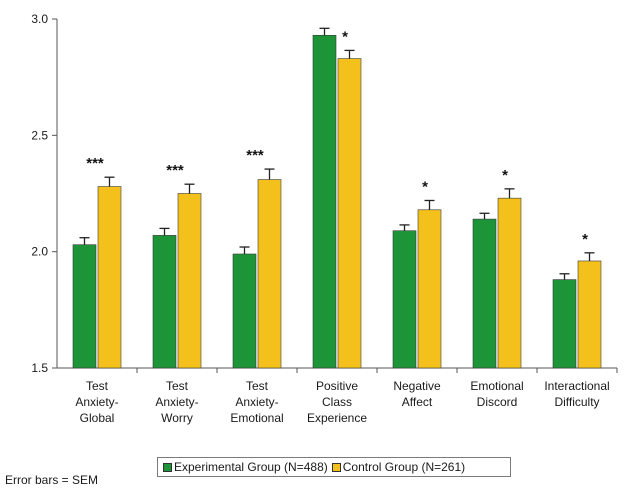 The image size is (625, 493). Describe the element at coordinates (251, 467) in the screenshot. I see `legend-label-experimental: Experimental Group (N=488)` at that location.